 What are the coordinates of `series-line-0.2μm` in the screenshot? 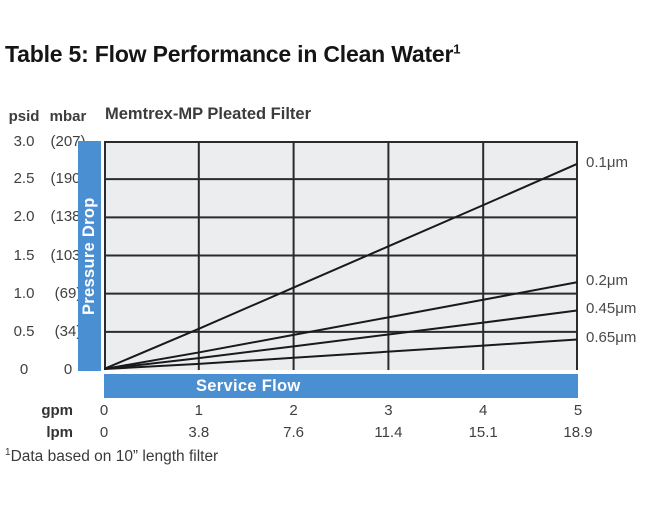 It's located at (341, 325).